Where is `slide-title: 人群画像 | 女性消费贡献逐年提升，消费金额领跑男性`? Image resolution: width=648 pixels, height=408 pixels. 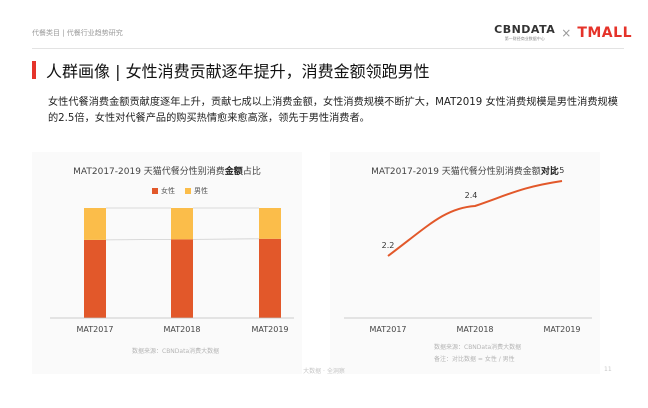 slide-title: 人群画像 | 女性消费贡献逐年提升，消费金额领跑男性 is located at coordinates (238, 71).